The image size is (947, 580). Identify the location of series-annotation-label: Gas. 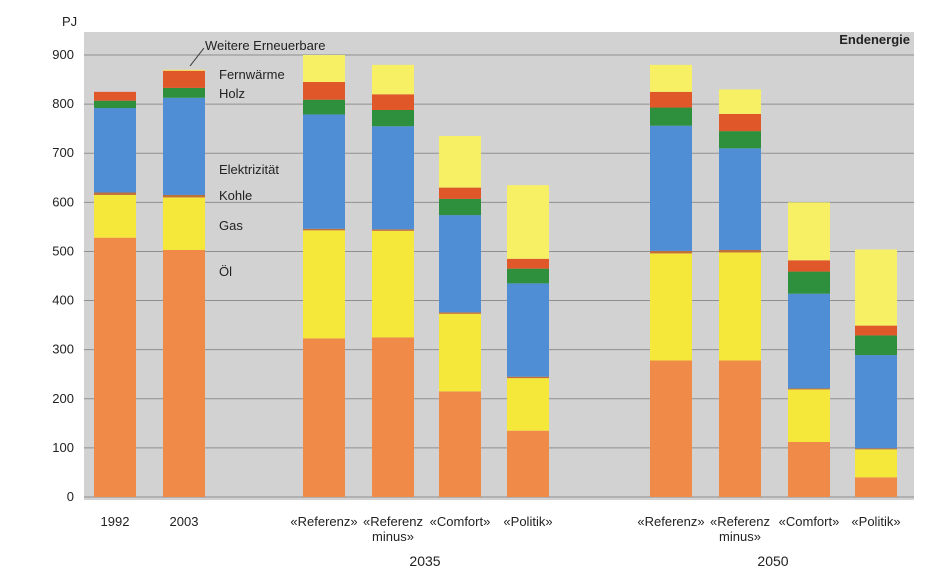
(231, 225).